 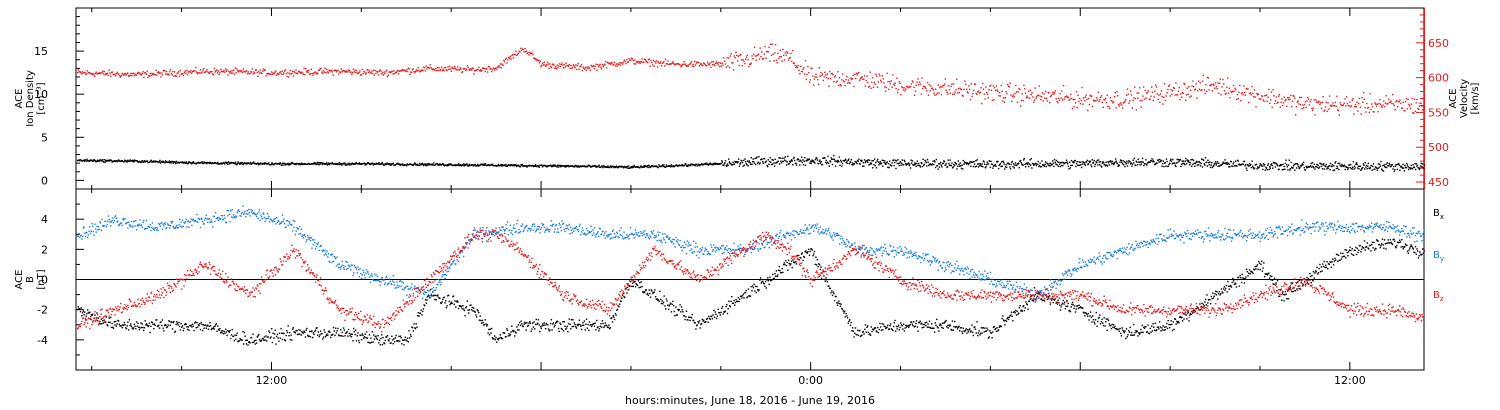 I want to click on left-y-axis-title: ACEIon Density[cm⁻³], so click(x=30, y=98).